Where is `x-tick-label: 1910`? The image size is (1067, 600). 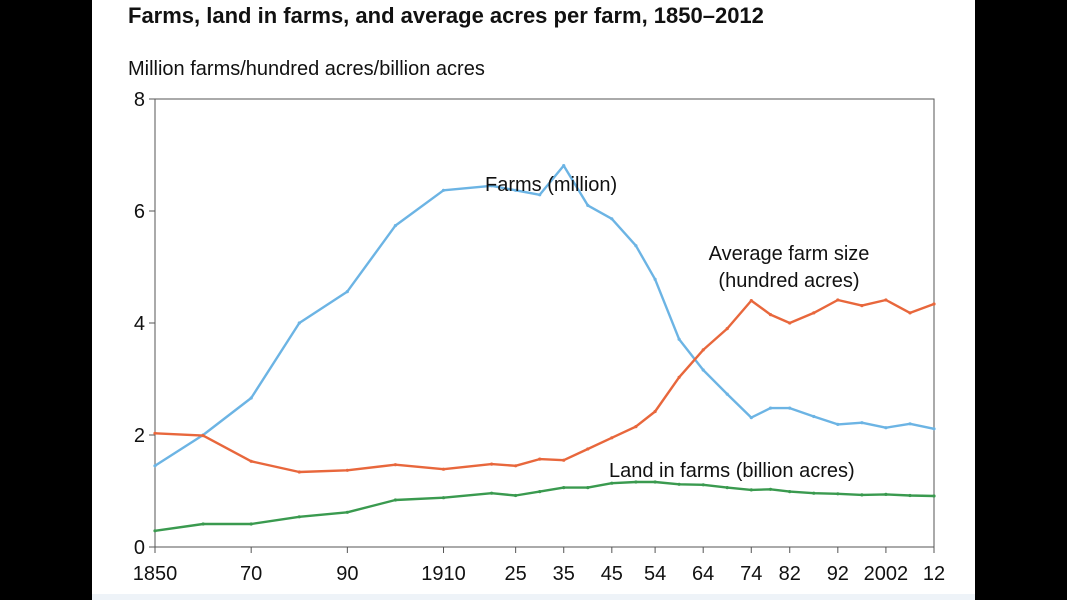
x-tick-label: 1910 is located at coordinates (443, 574).